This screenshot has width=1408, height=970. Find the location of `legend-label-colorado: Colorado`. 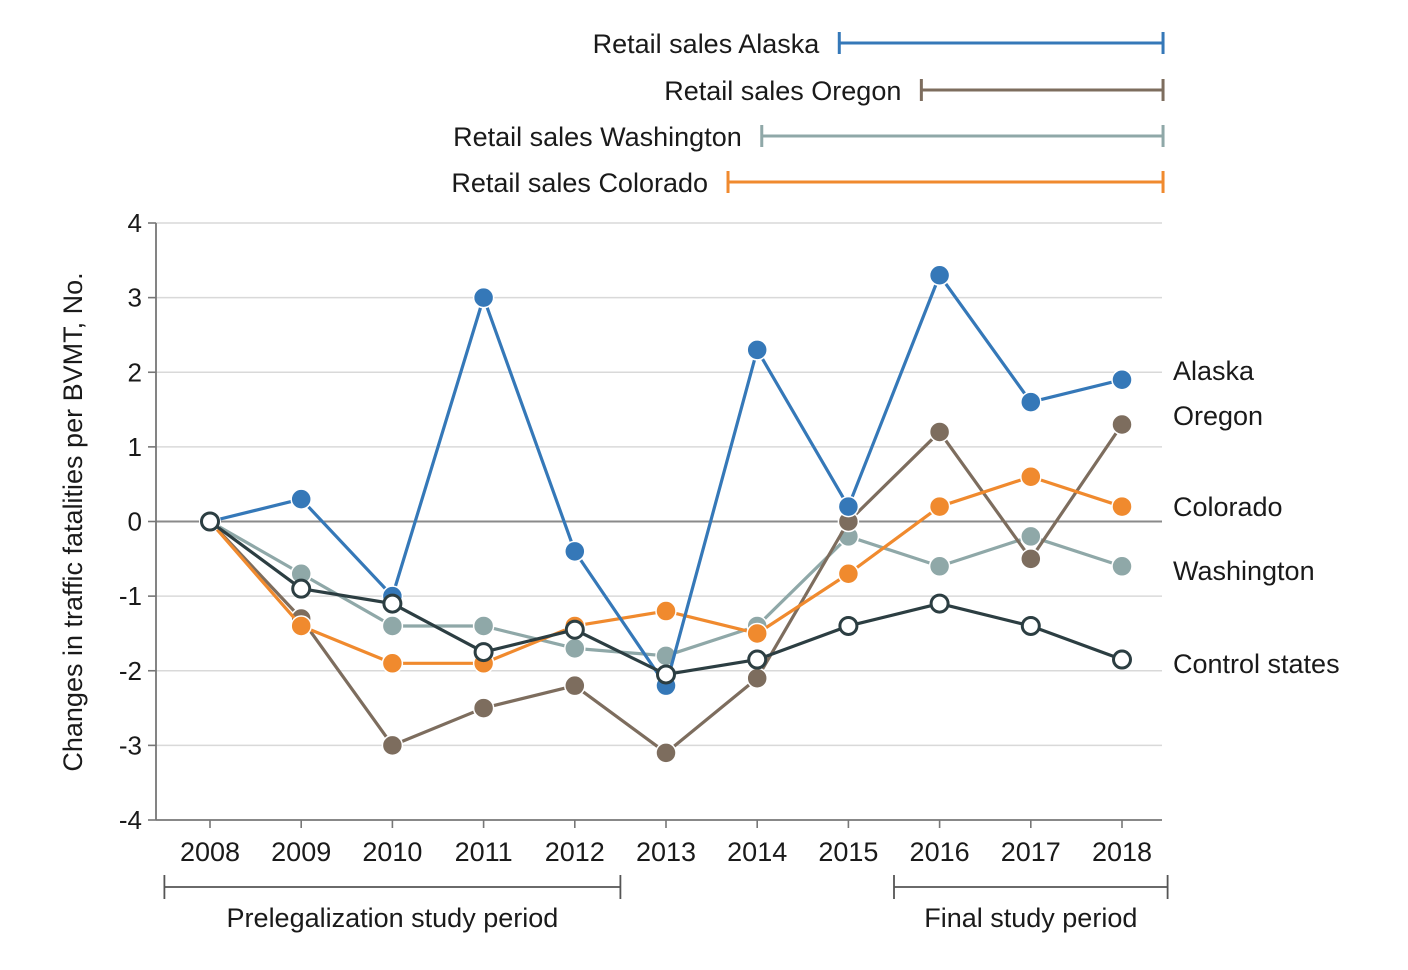

legend-label-colorado: Colorado is located at coordinates (1228, 507).